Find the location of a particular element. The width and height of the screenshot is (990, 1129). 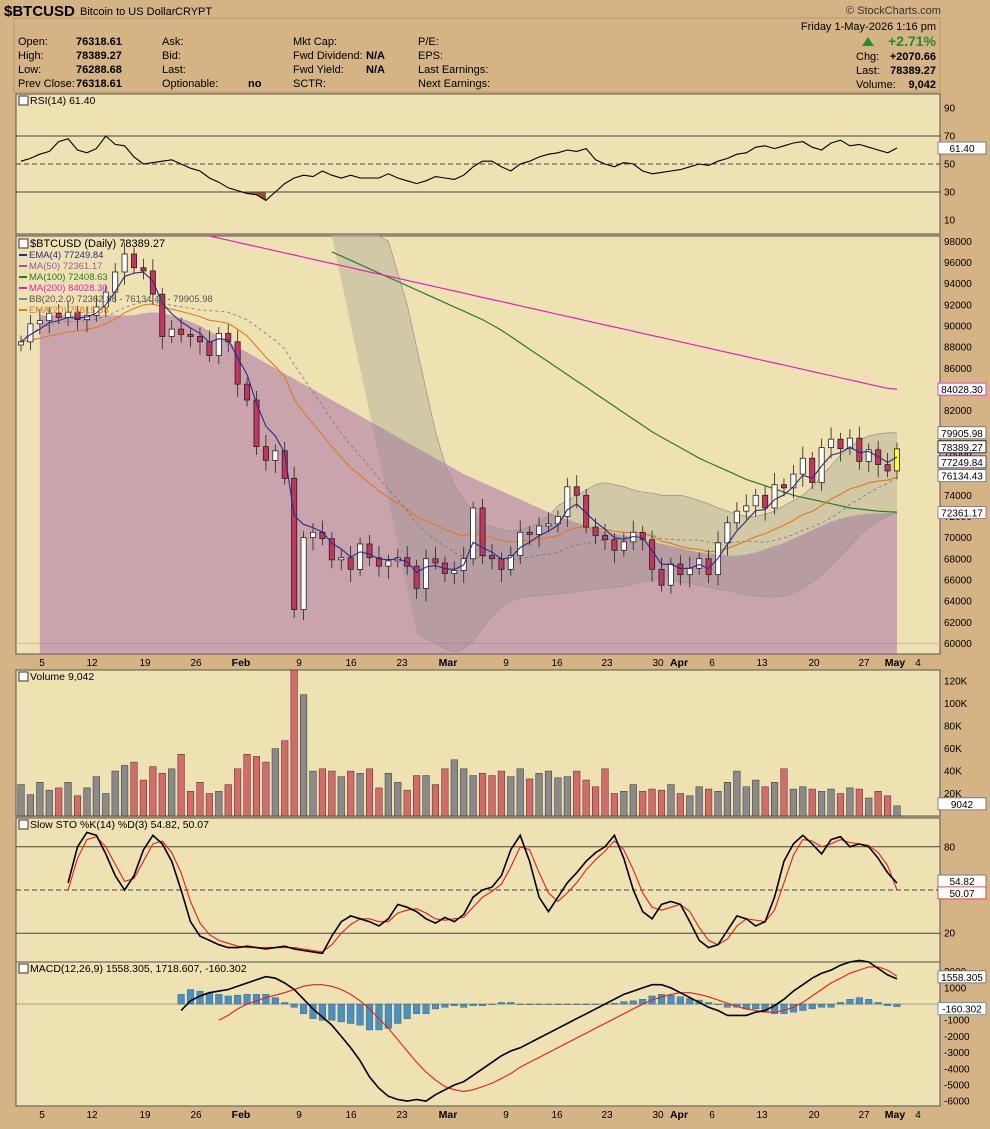

macd-hist-last-label-box is located at coordinates (962, 1009).